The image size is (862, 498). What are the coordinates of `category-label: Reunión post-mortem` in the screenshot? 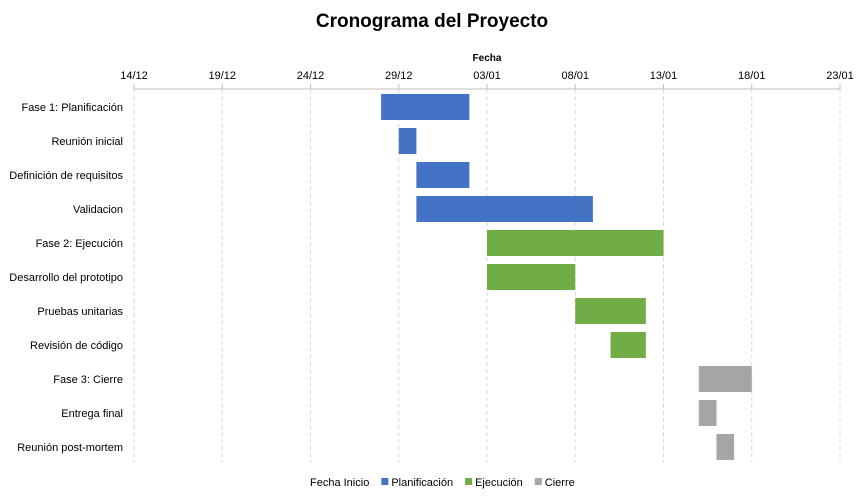 It's located at (70, 448).